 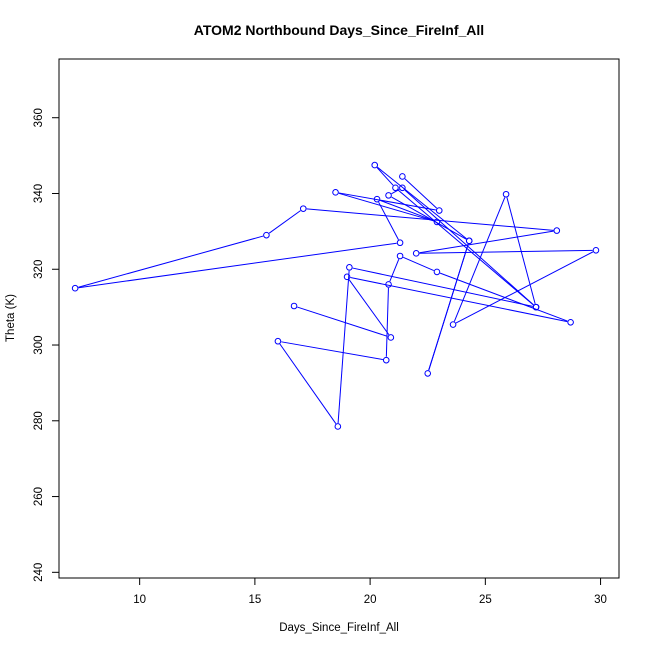 I want to click on y-tick-label: 360, so click(x=39, y=117).